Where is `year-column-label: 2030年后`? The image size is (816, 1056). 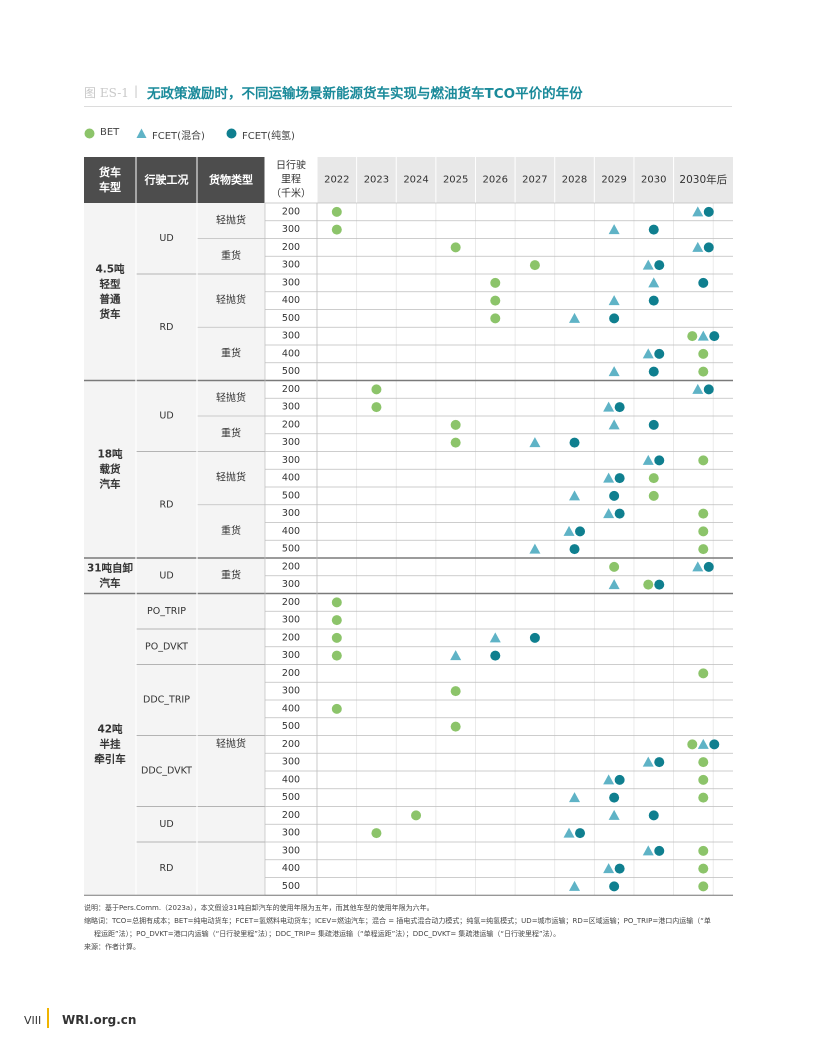 year-column-label: 2030年后 is located at coordinates (703, 179).